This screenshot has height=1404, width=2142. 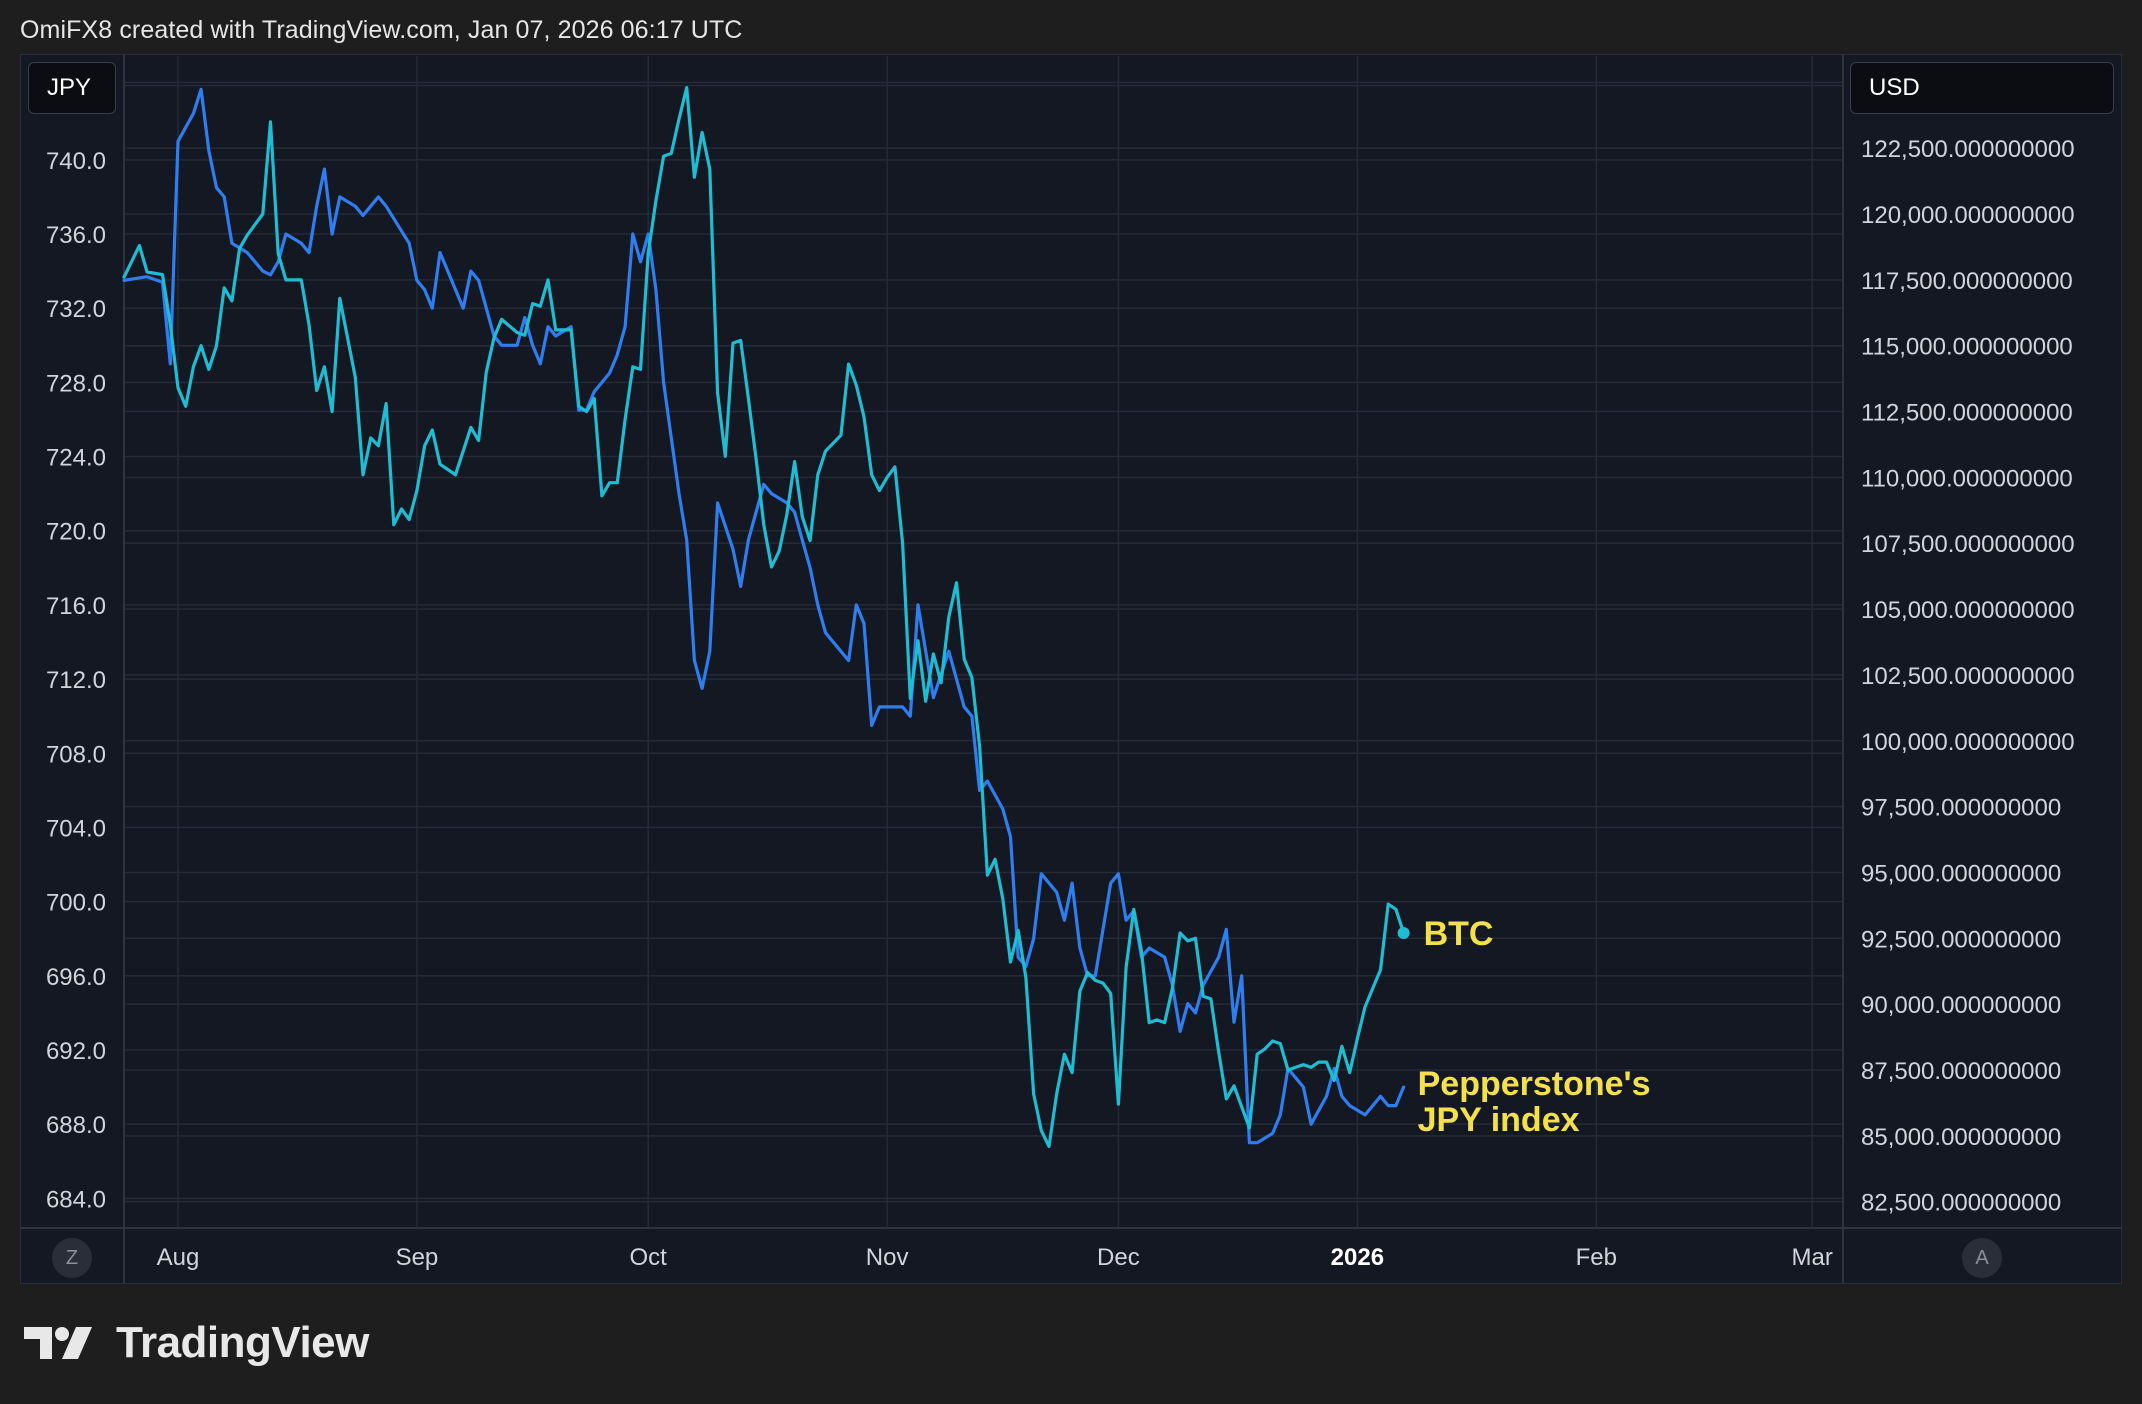 I want to click on right-tick-label: 117,500.000000000, so click(x=1967, y=281).